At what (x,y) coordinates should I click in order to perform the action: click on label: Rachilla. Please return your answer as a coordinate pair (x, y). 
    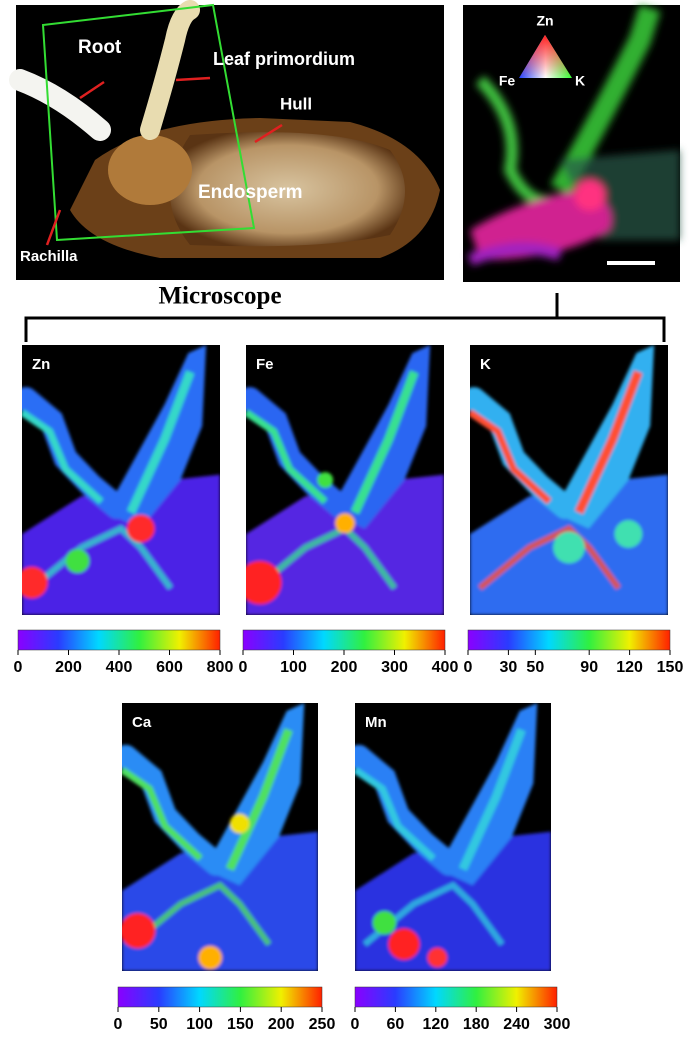
    Looking at the image, I should click on (49, 256).